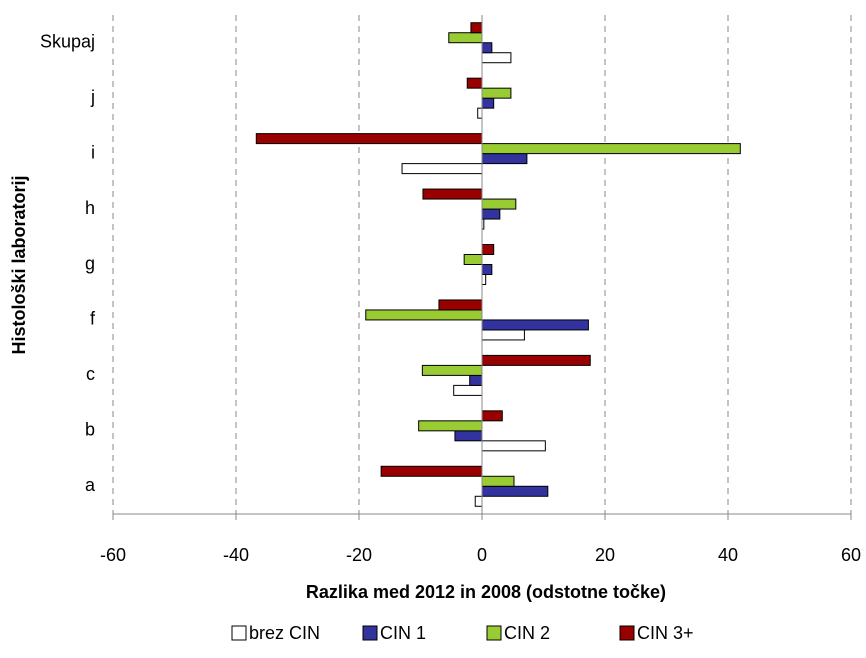  I want to click on x-tick-label: -20, so click(359, 555).